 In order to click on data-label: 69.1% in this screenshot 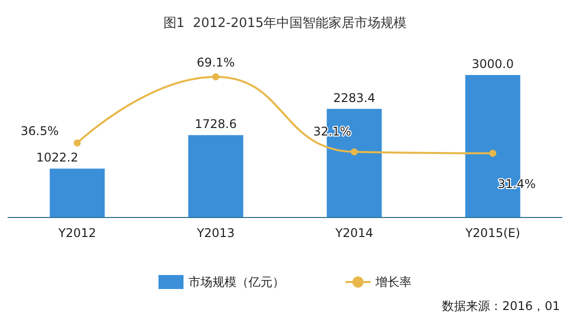, I will do `click(215, 62)`.